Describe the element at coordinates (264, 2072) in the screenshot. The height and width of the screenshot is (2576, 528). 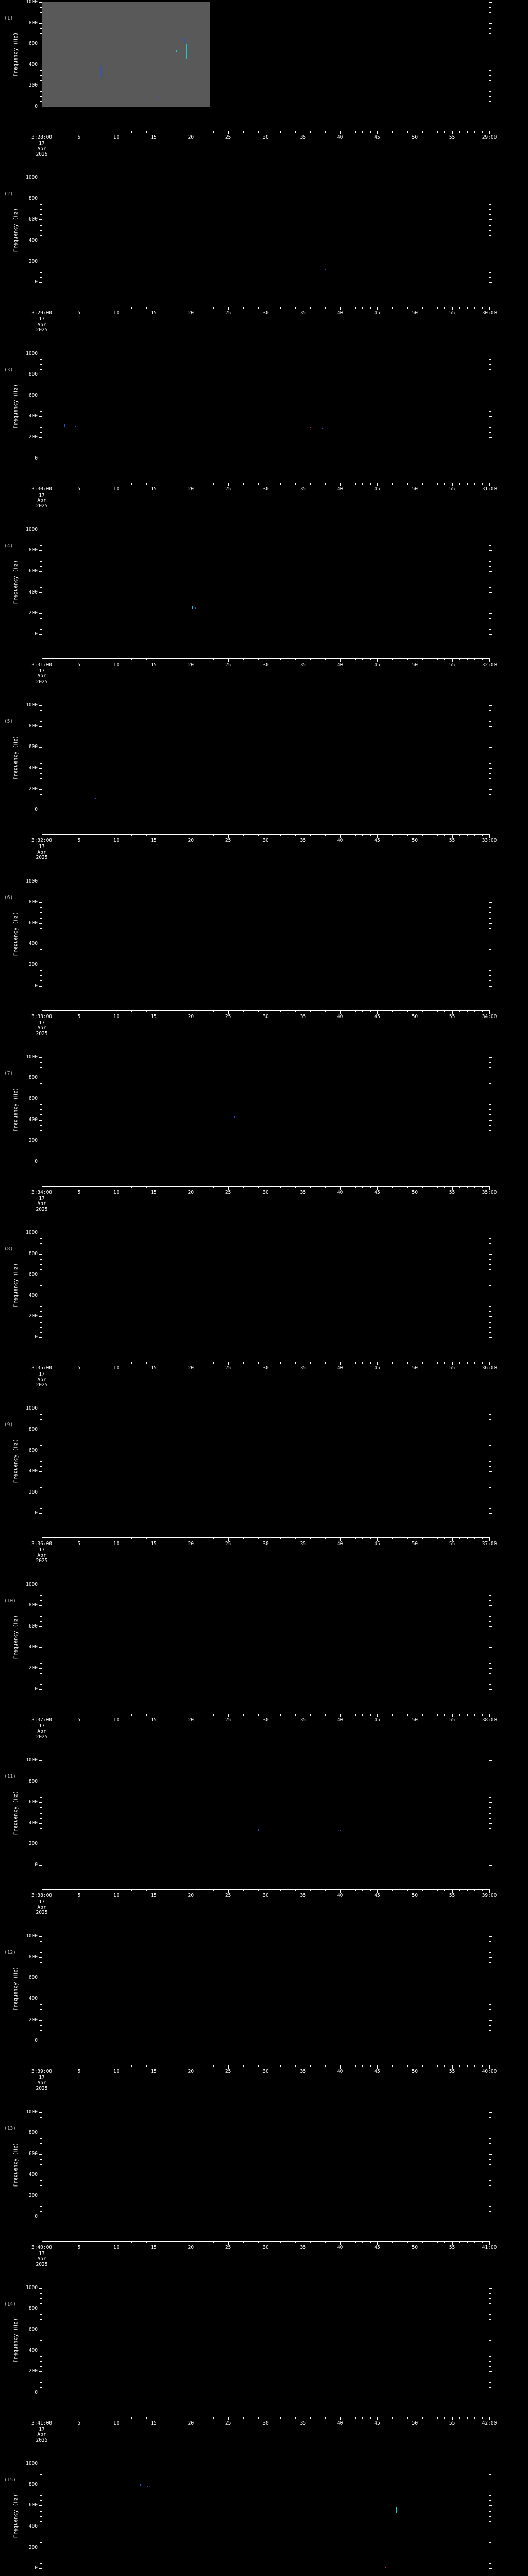
I see `x-tick-labels: 3:39:00 5 10 15 20 25 30 35 40 45 50 55 40:00` at that location.